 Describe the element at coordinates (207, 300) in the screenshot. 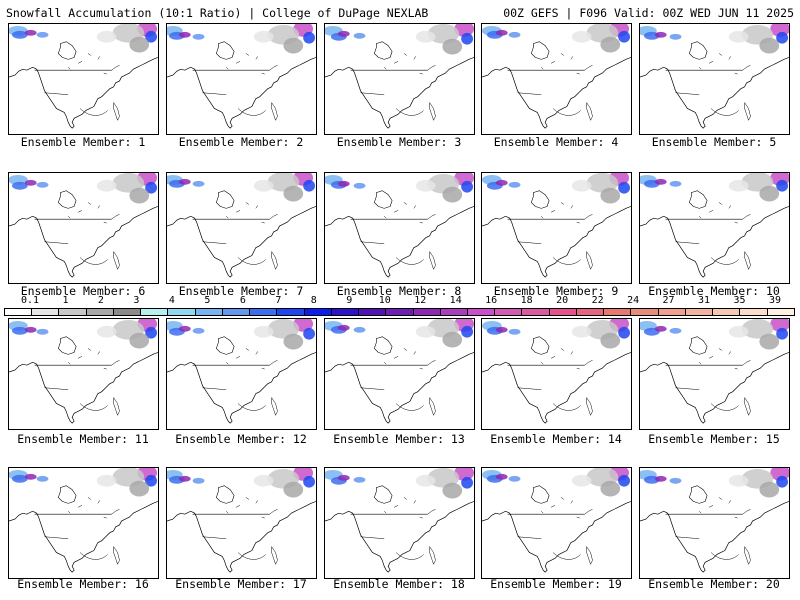

I see `colorbar-tick-label: 5` at that location.